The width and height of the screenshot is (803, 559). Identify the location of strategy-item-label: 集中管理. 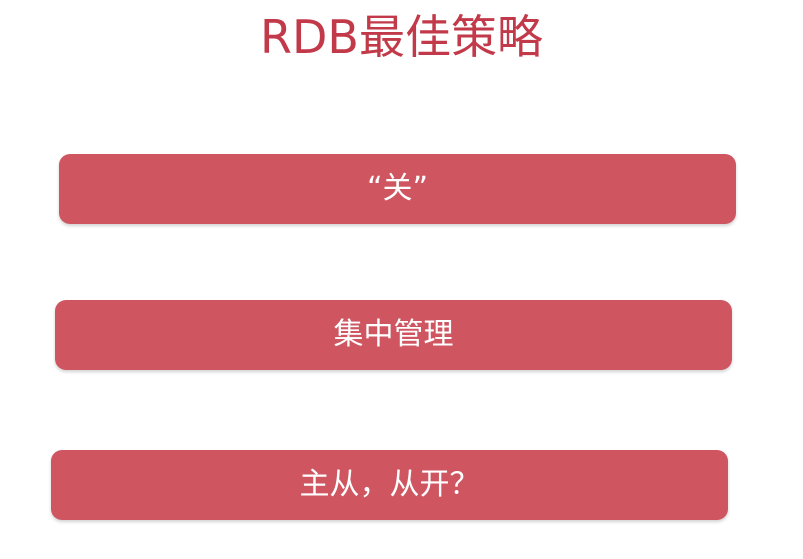
(393, 334).